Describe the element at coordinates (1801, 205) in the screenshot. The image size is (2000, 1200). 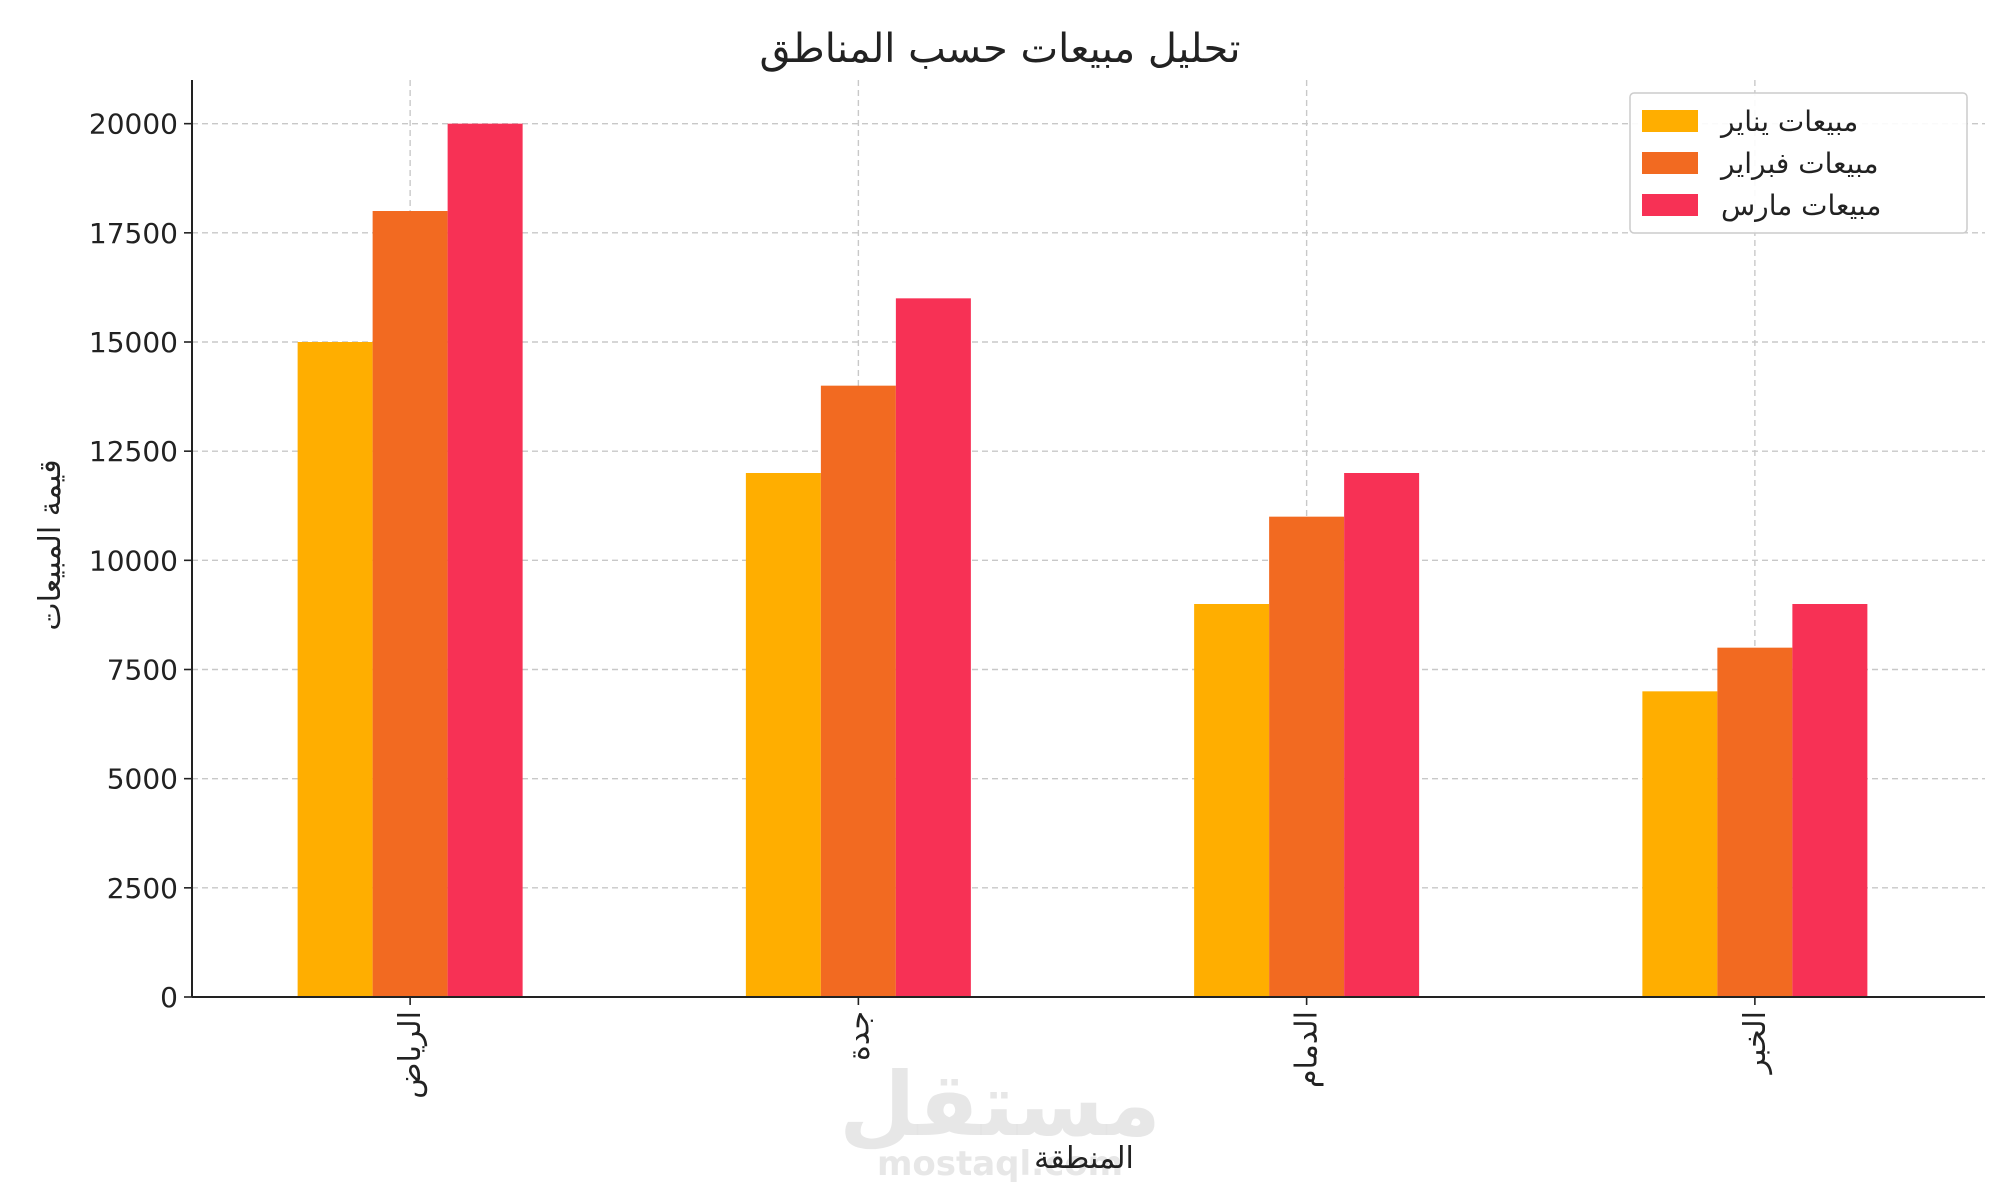
I see `legend-label: مبيعات مارس` at that location.